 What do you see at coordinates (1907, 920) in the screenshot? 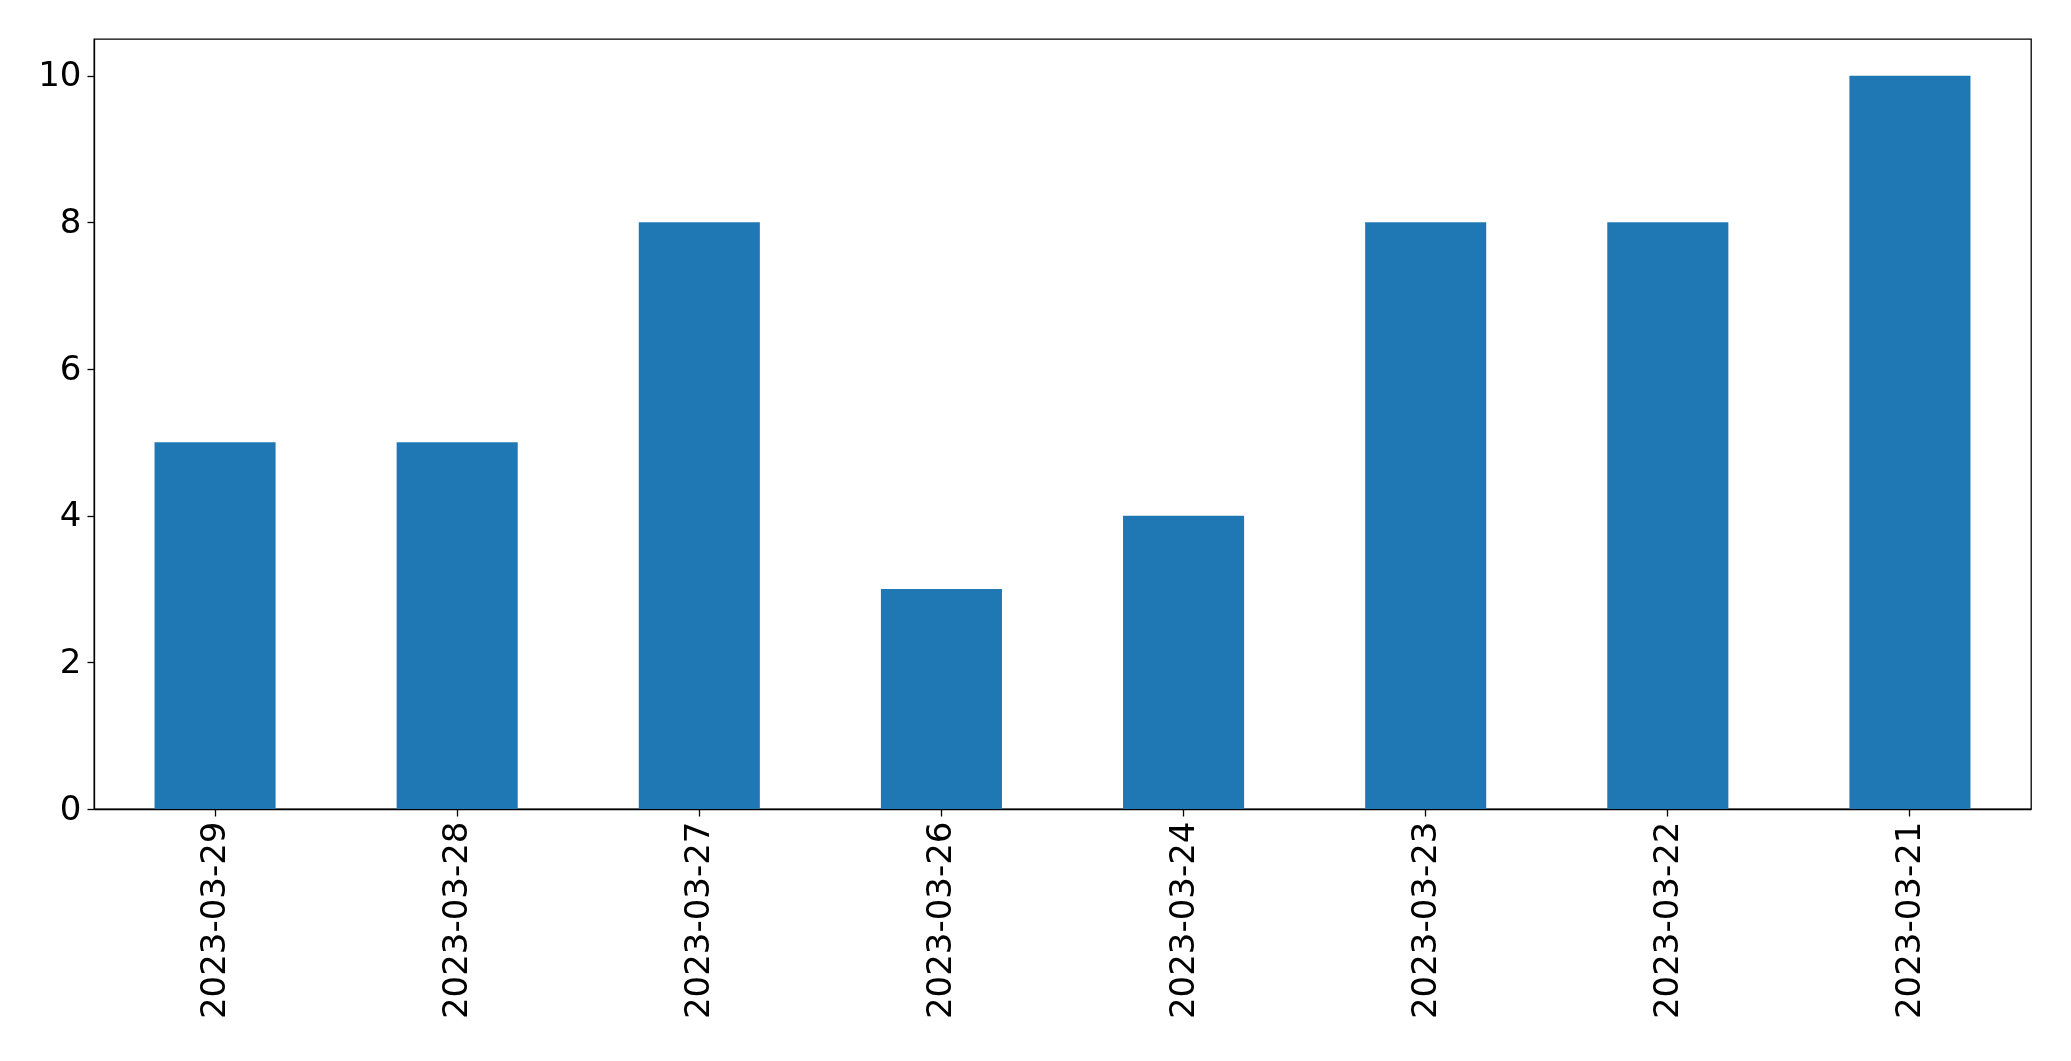
I see `x-tick-label: 2023-03-21` at bounding box center [1907, 920].